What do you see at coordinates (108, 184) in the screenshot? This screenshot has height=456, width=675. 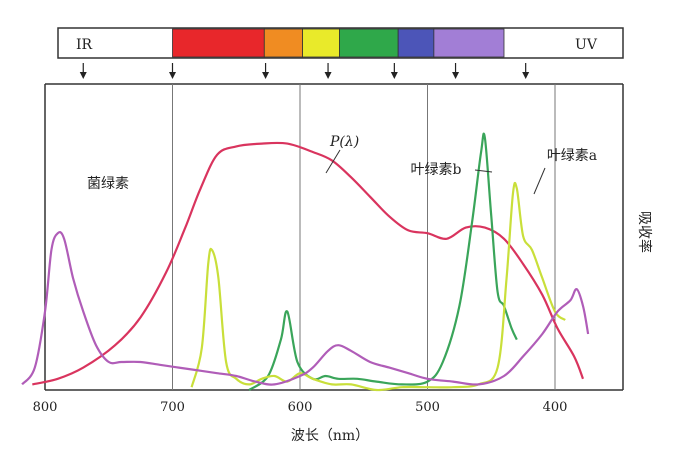 I see `bchl-label: 菌绿素` at bounding box center [108, 184].